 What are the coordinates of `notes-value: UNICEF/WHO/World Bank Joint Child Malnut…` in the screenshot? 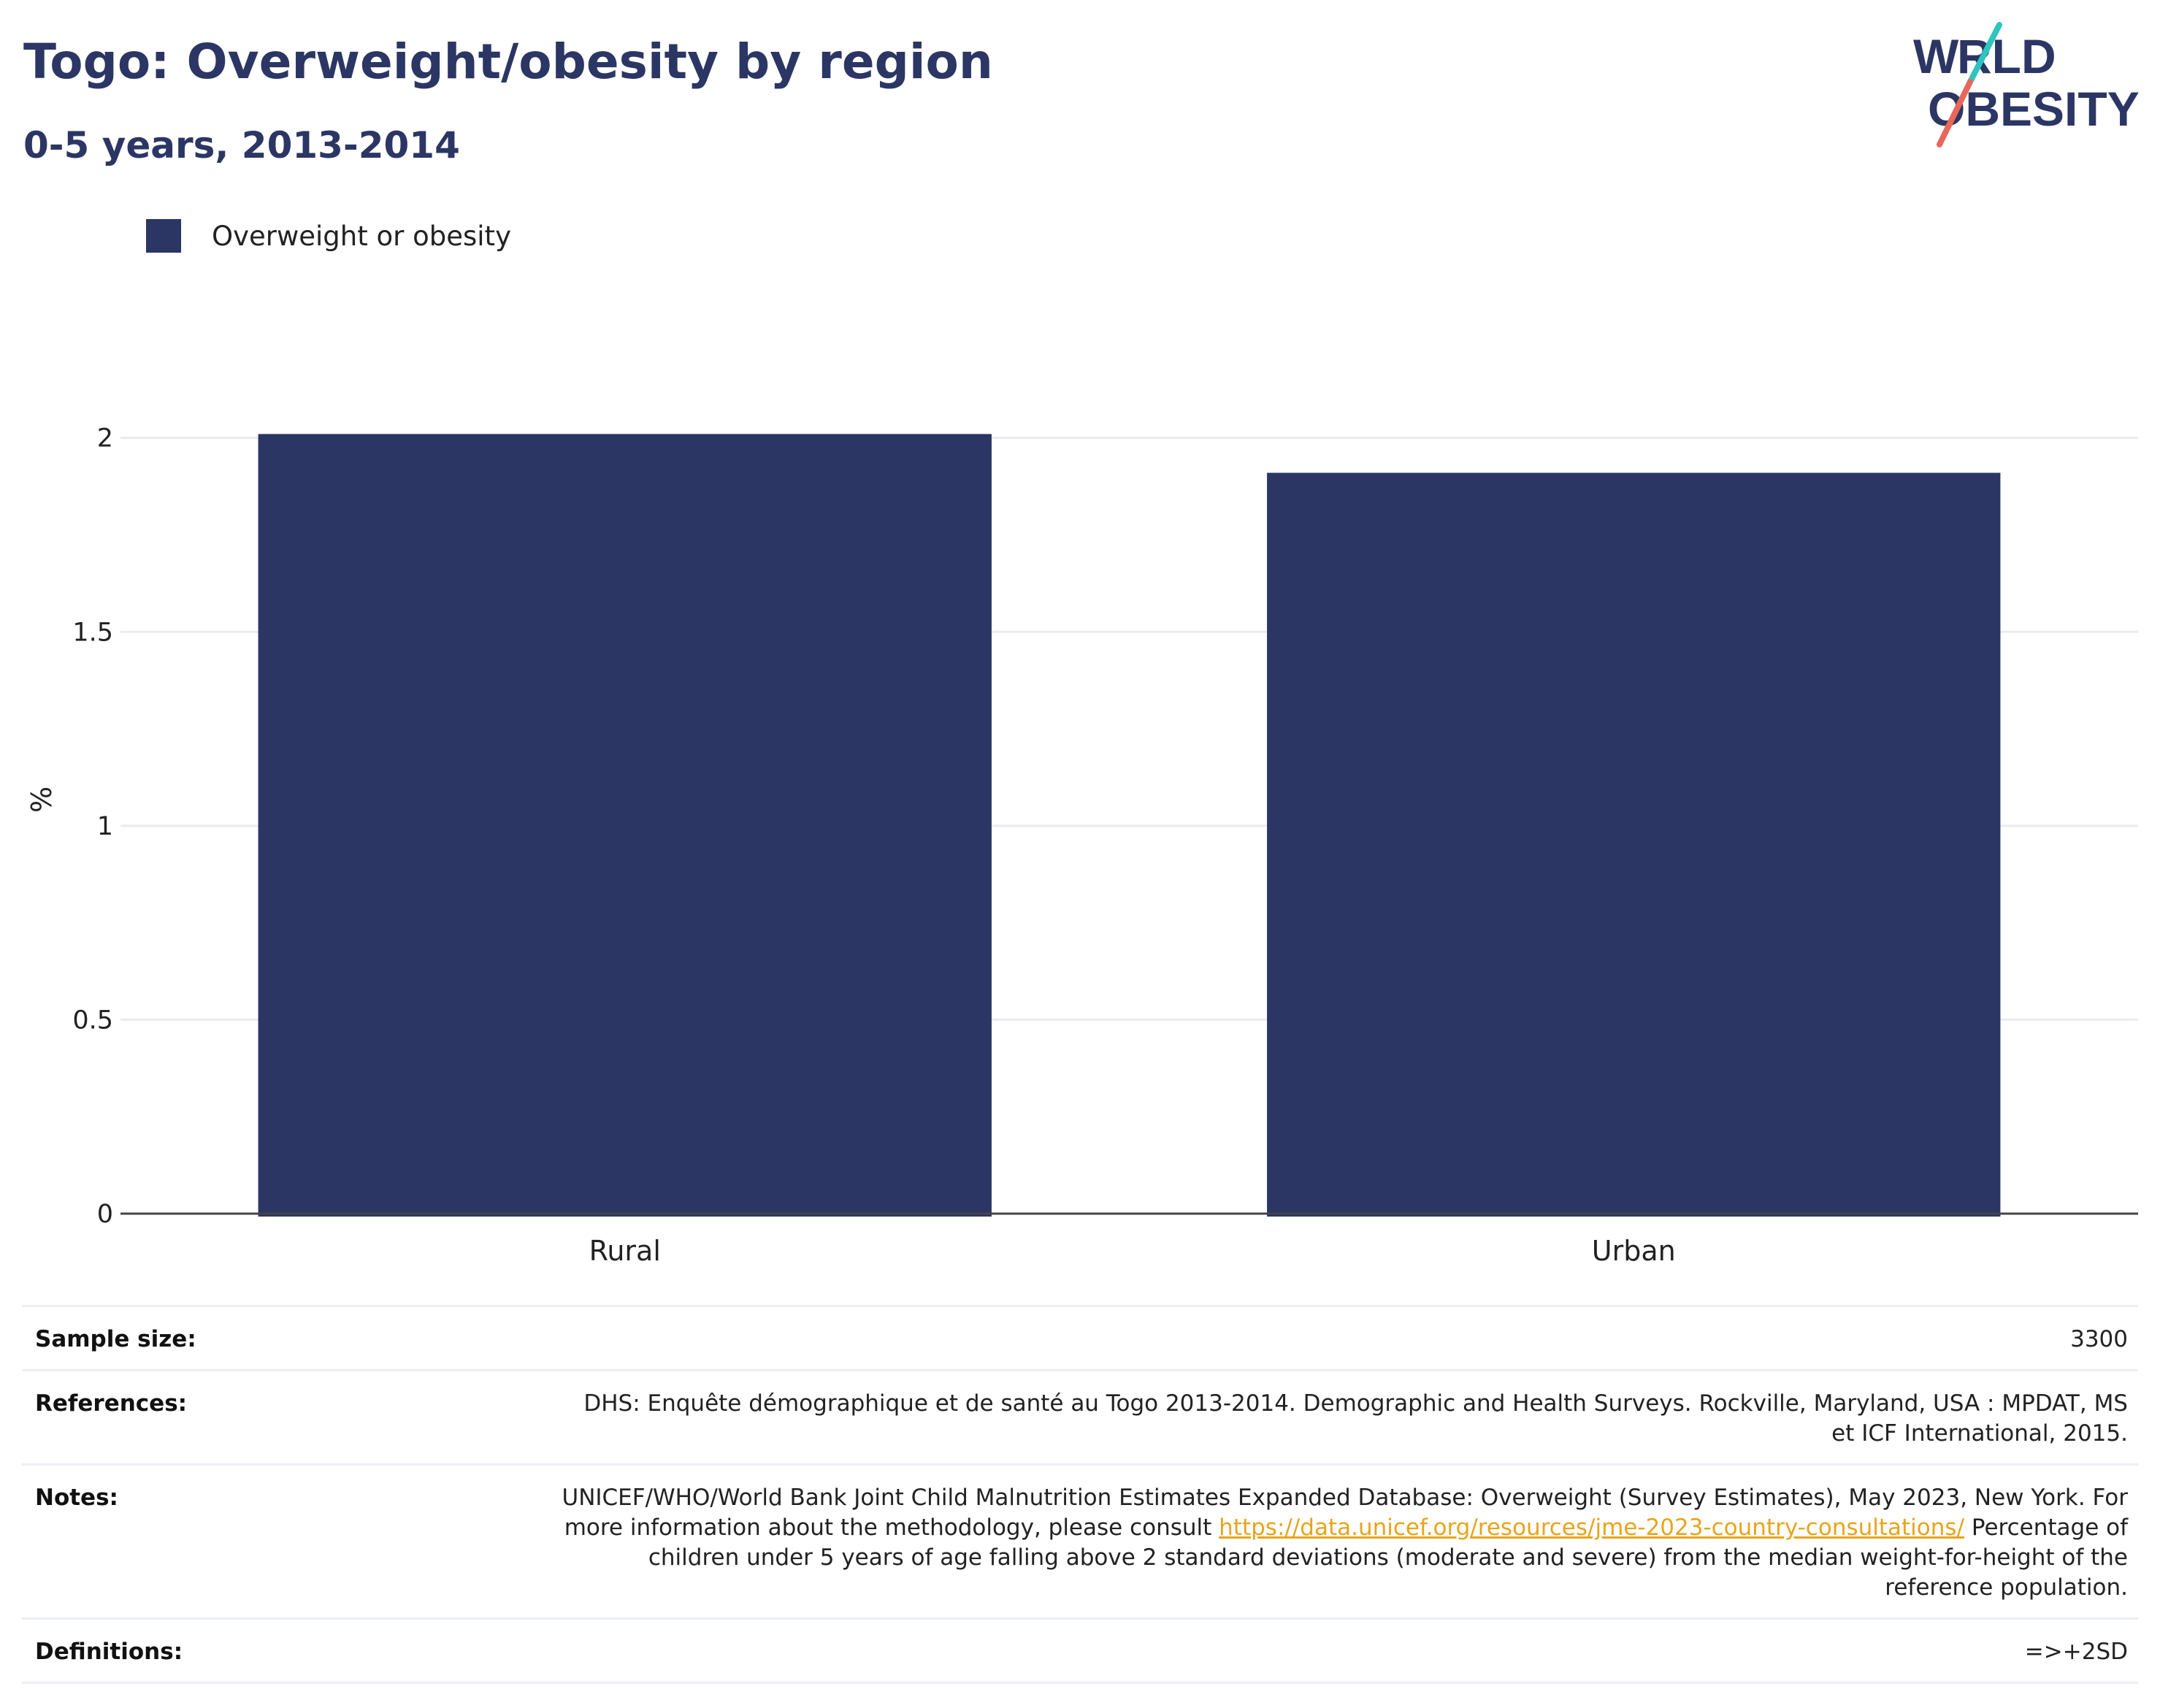 It's located at (1343, 1543).